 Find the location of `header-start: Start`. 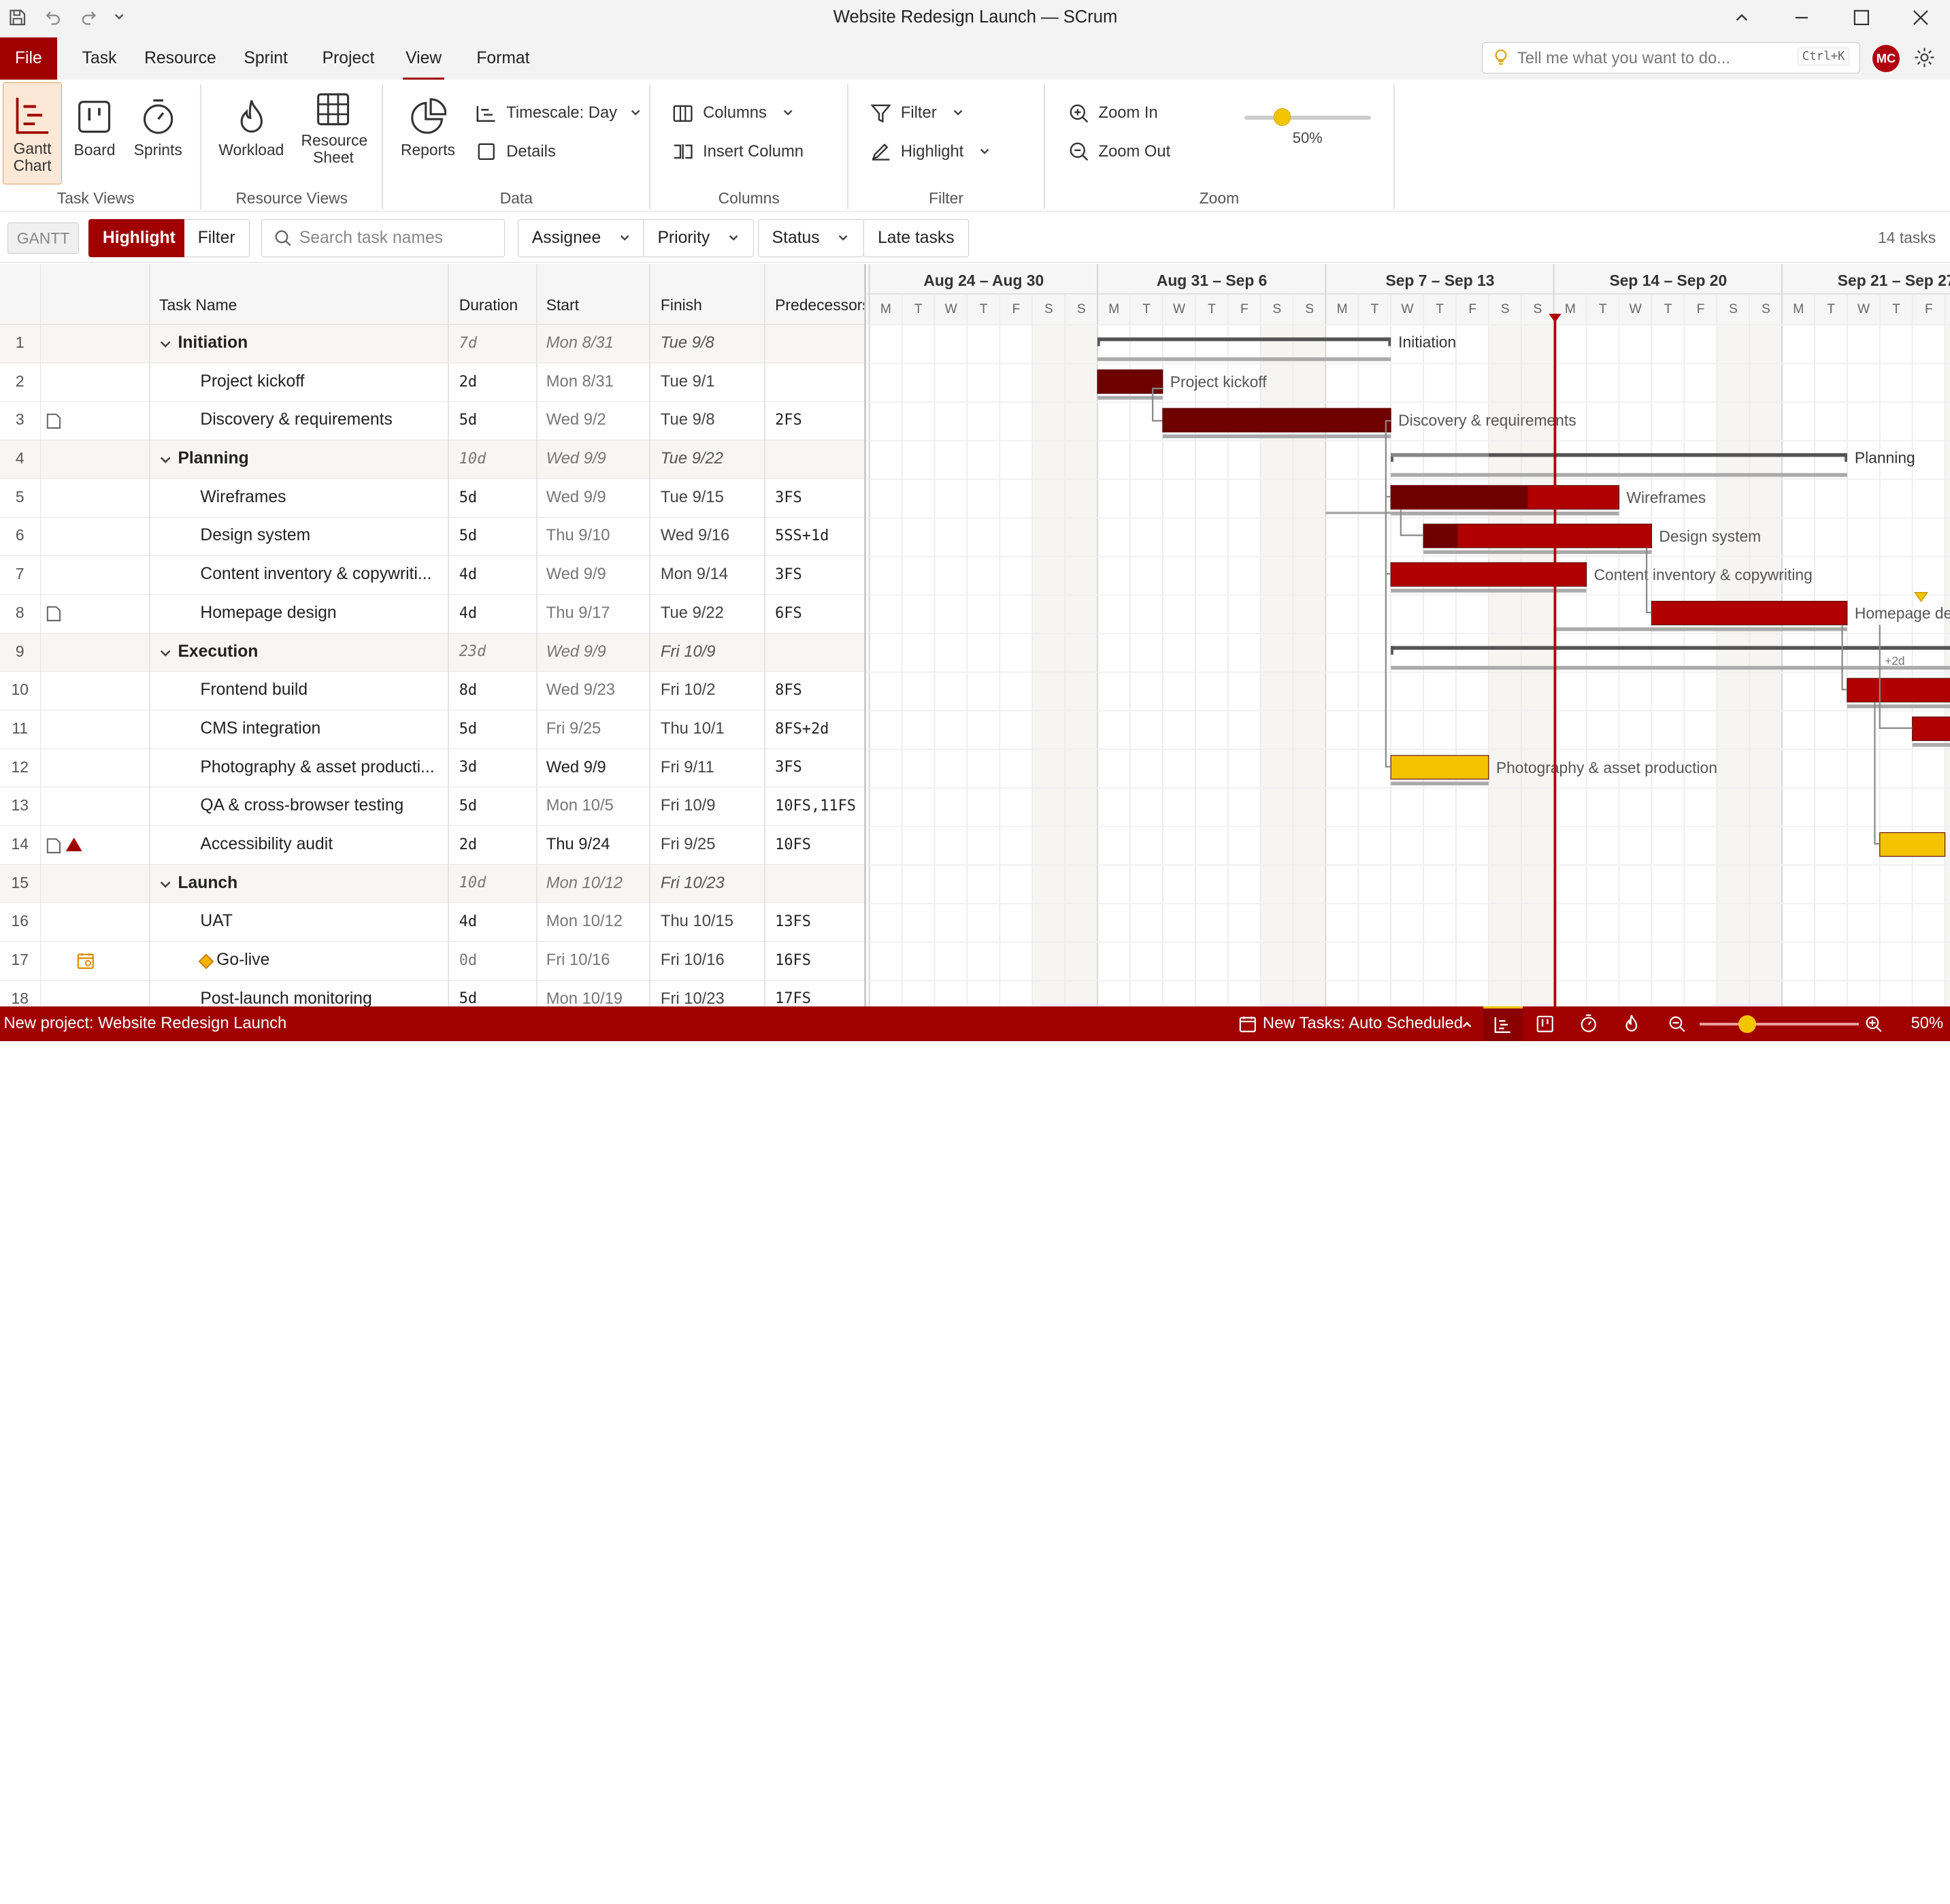

header-start: Start is located at coordinates (562, 305).